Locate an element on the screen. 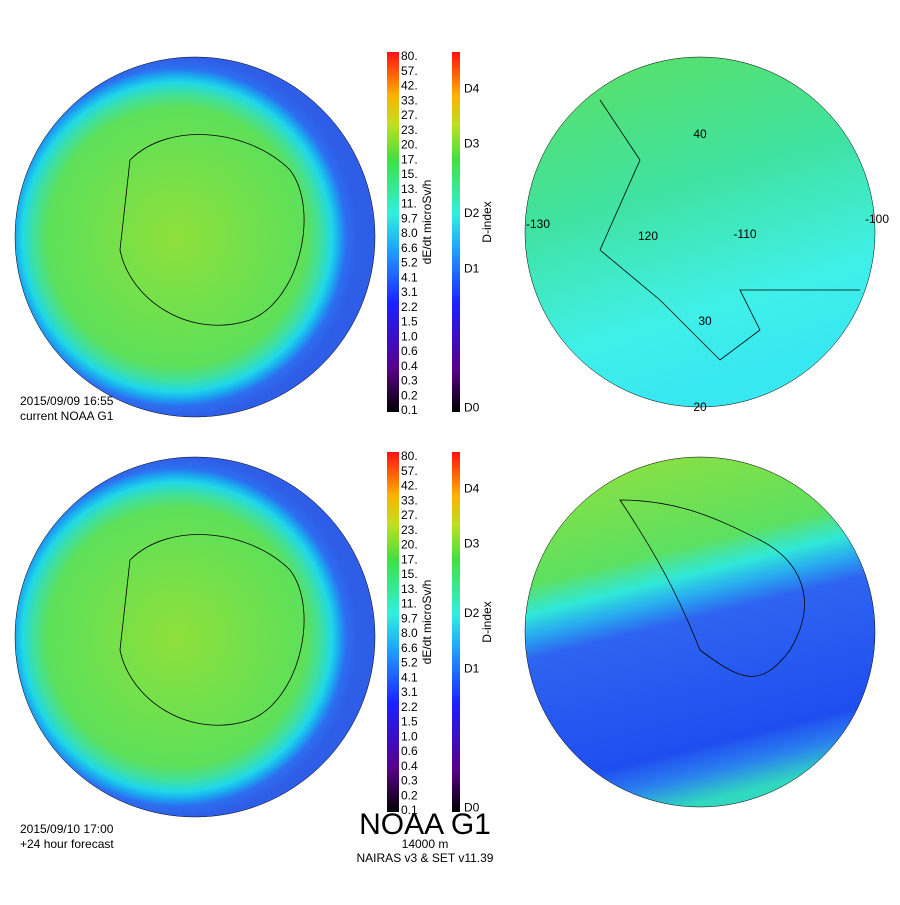 The width and height of the screenshot is (900, 905). footer-title: NOAA G1 is located at coordinates (425, 824).